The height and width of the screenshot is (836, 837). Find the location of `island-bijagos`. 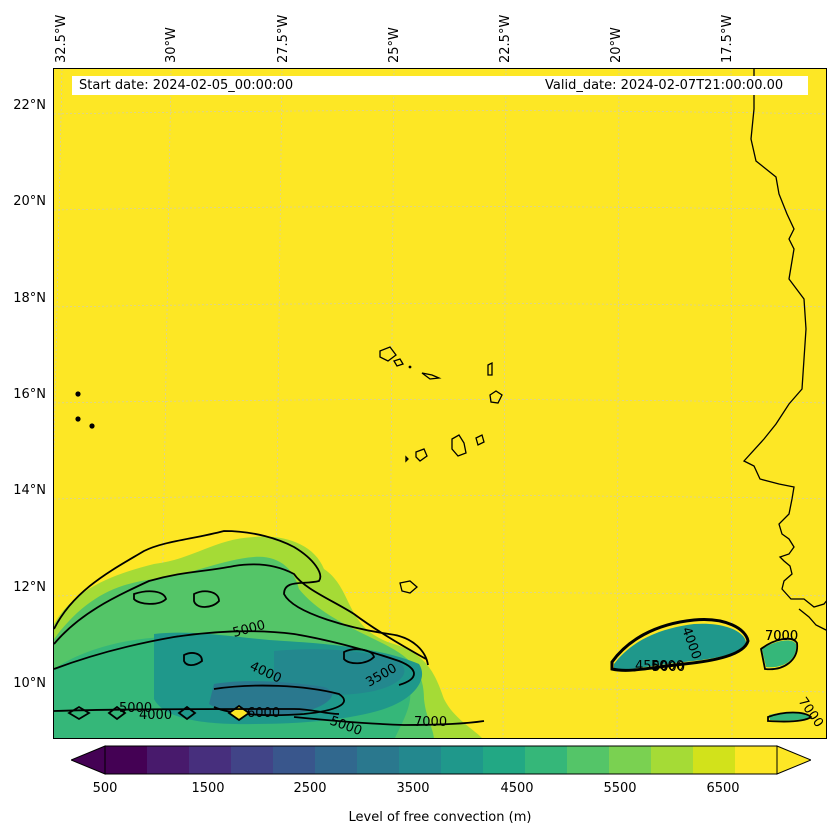

island-bijagos is located at coordinates (408, 587).